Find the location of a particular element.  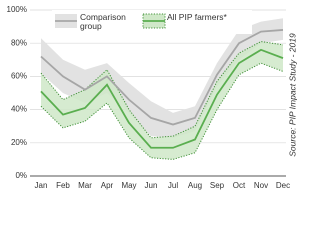

x-tick-label: Oct is located at coordinates (239, 185).